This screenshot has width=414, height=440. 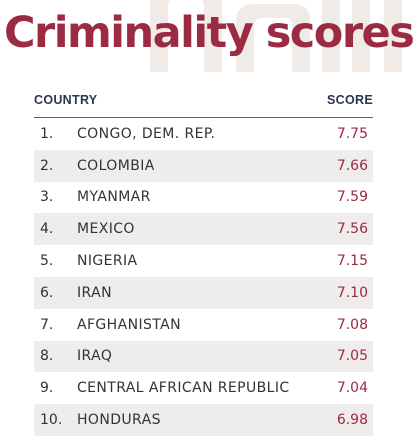 What do you see at coordinates (47, 292) in the screenshot?
I see `rank-cell: 6.` at bounding box center [47, 292].